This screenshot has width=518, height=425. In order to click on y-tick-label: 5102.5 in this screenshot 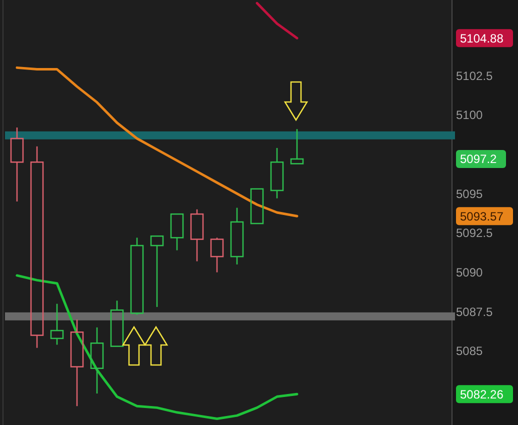, I will do `click(475, 75)`.